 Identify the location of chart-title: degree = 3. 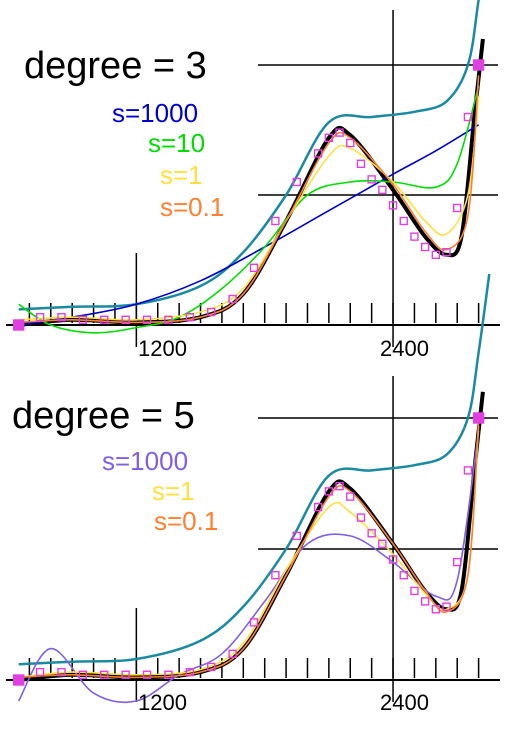
(115, 66).